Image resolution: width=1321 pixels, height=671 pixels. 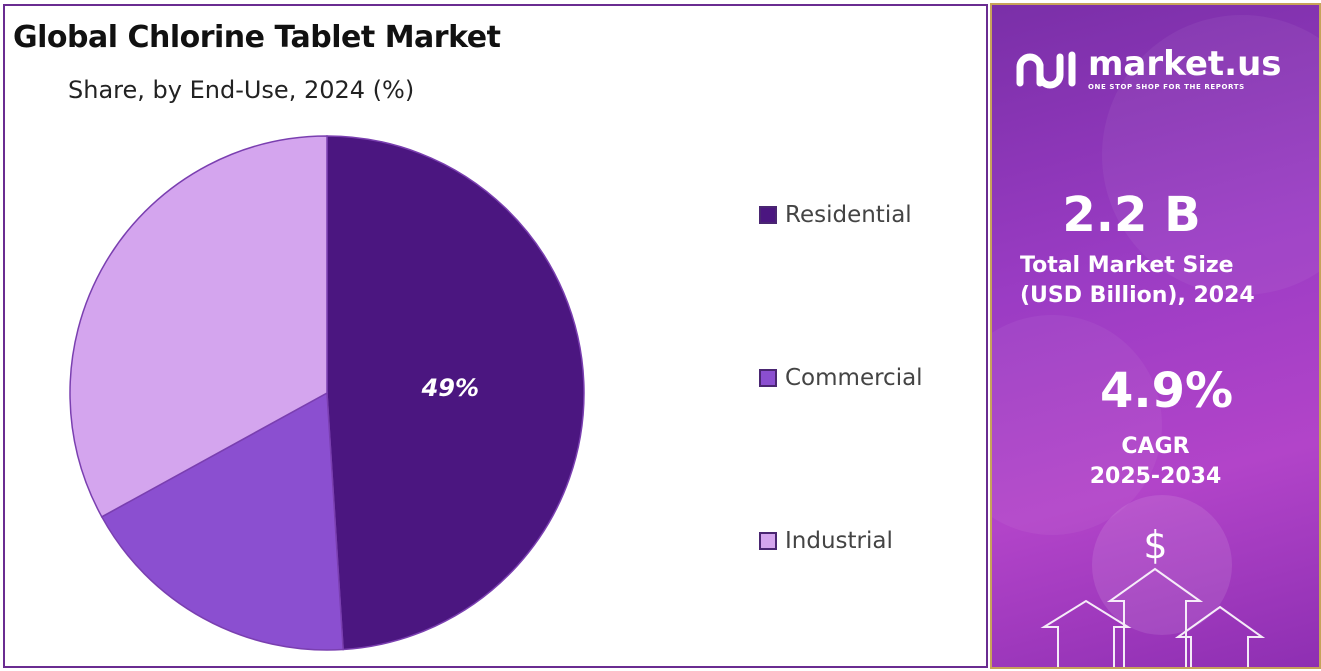 What do you see at coordinates (1166, 391) in the screenshot?
I see `cagr-value: 4.9%` at bounding box center [1166, 391].